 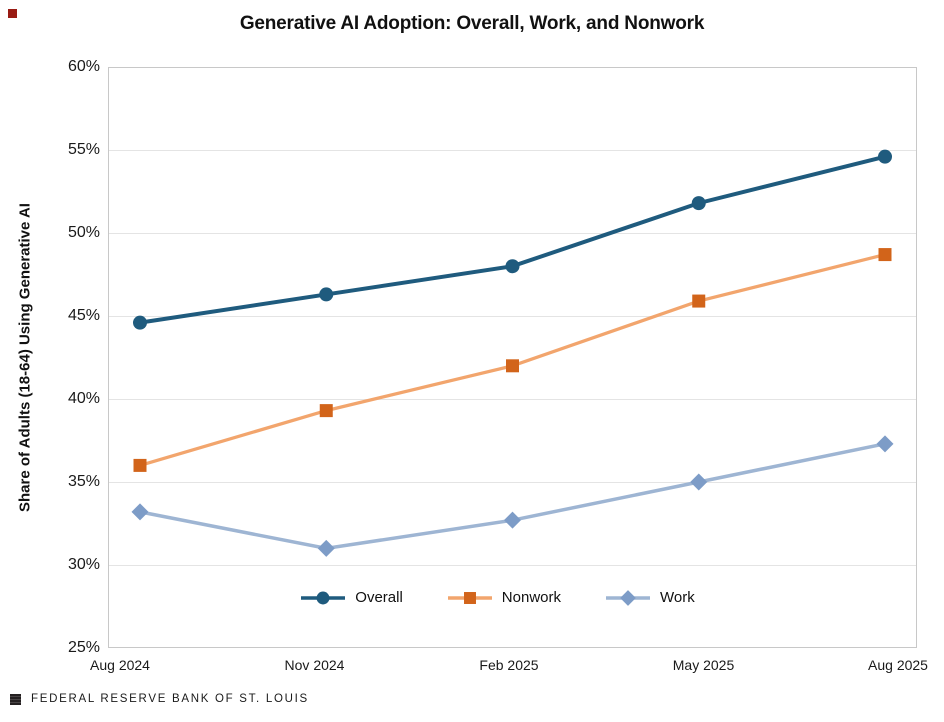 What do you see at coordinates (120, 665) in the screenshot?
I see `x-tick-label: Aug 2024` at bounding box center [120, 665].